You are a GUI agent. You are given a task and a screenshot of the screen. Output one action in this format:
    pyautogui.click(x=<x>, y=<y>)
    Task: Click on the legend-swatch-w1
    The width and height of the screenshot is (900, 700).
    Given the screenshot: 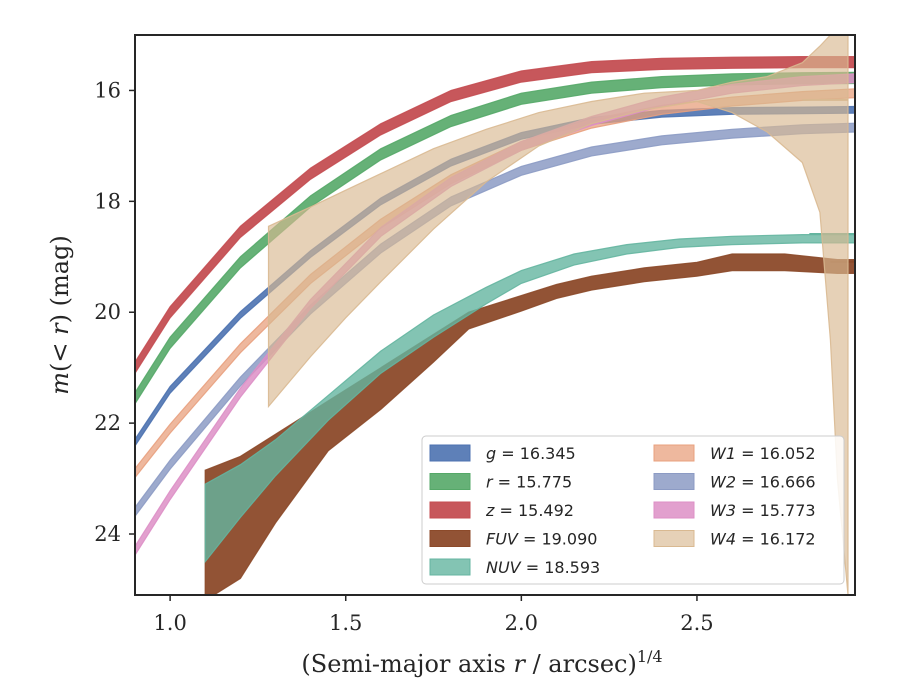 What is the action you would take?
    pyautogui.click(x=674, y=453)
    